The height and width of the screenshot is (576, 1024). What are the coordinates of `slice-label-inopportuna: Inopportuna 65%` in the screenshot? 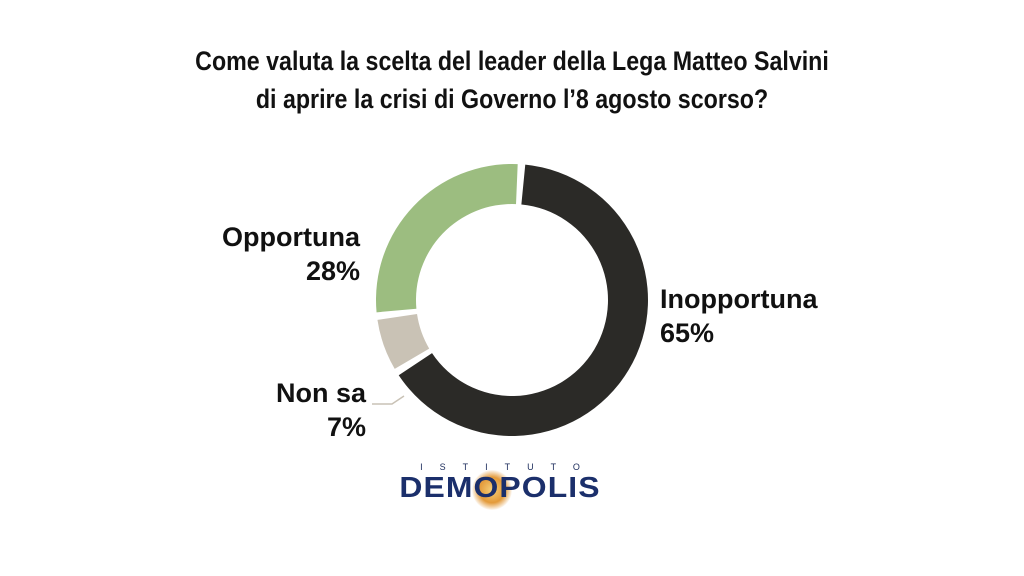 It's located at (738, 316).